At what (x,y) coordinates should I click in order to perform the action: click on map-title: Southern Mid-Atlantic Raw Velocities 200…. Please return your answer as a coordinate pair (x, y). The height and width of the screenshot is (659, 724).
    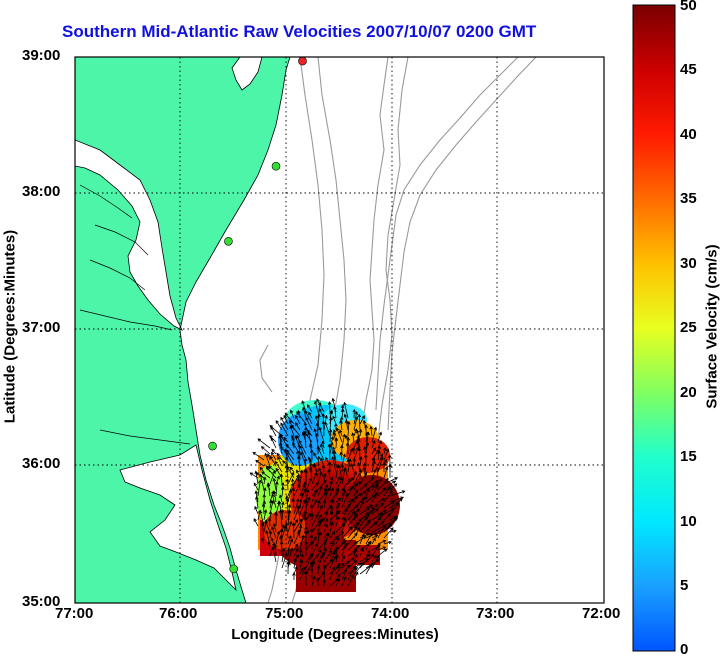
    Looking at the image, I should click on (299, 31).